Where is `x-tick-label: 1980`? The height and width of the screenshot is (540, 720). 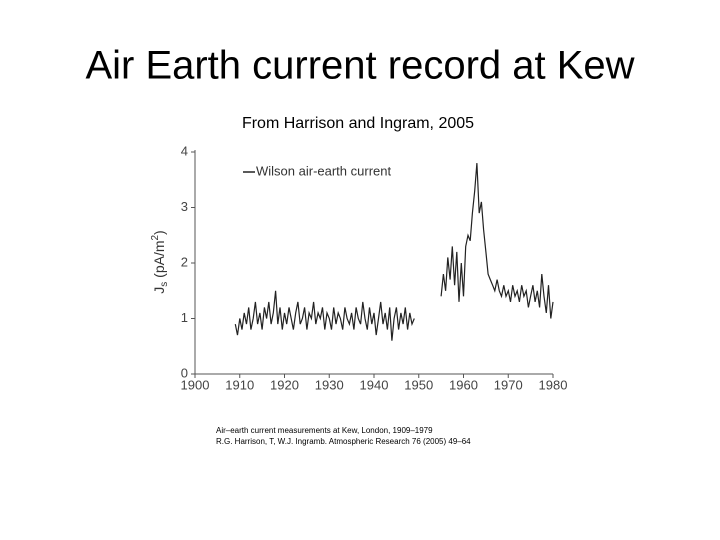 x-tick-label: 1980 is located at coordinates (553, 384).